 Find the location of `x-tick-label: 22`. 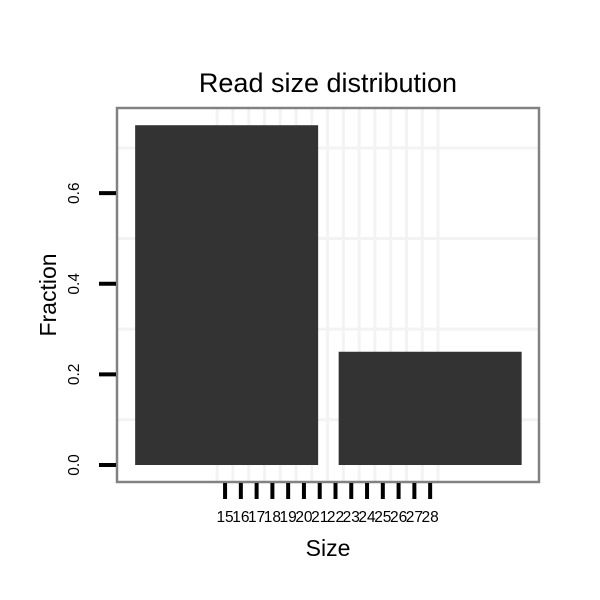

x-tick-label: 22 is located at coordinates (335, 517).